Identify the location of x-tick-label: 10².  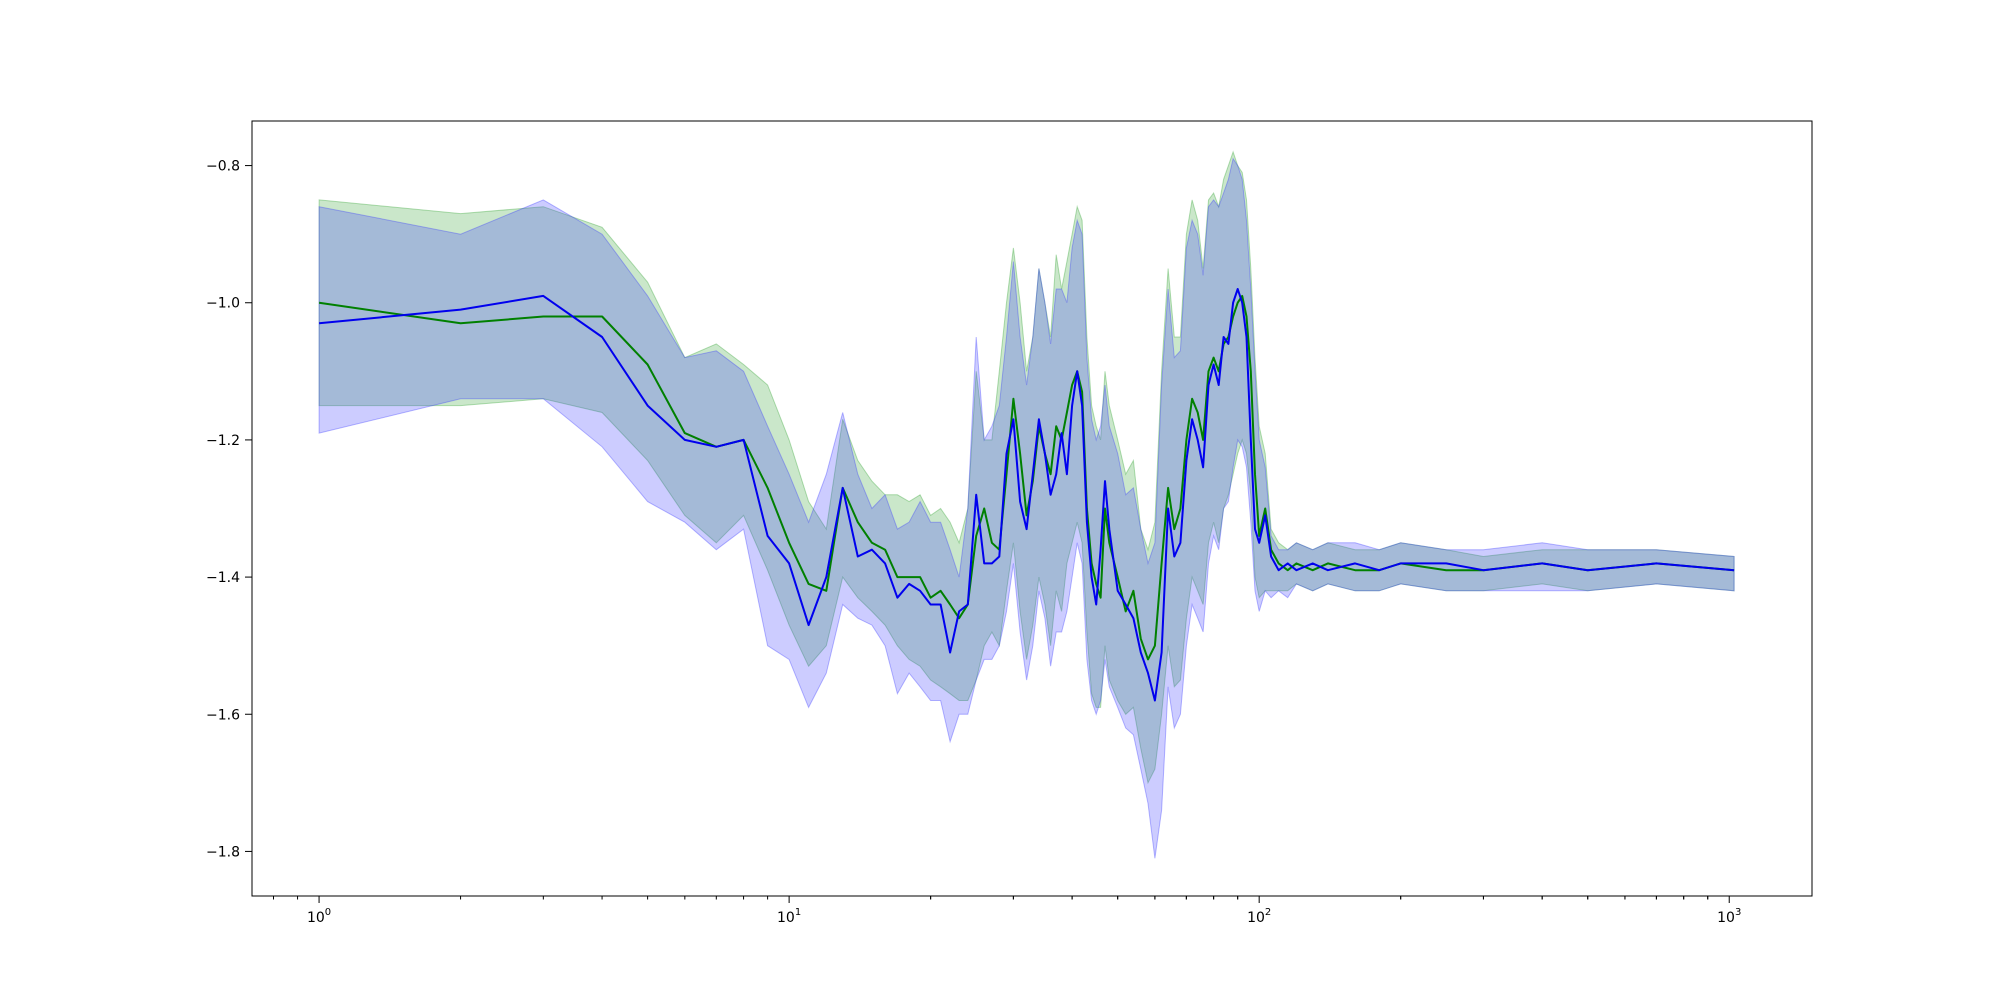
(1259, 916).